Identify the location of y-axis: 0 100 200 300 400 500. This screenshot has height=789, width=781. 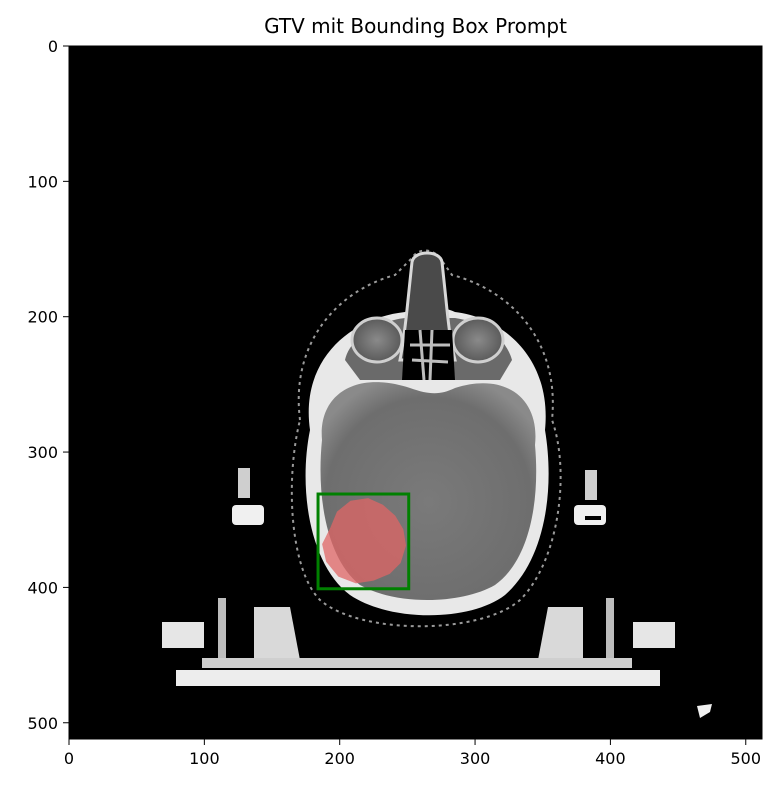
(48, 385).